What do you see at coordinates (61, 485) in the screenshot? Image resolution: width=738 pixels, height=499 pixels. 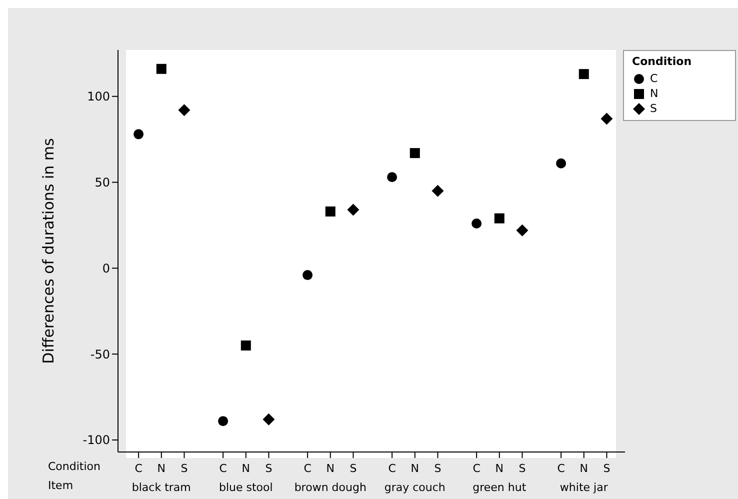 I see `text: Item` at bounding box center [61, 485].